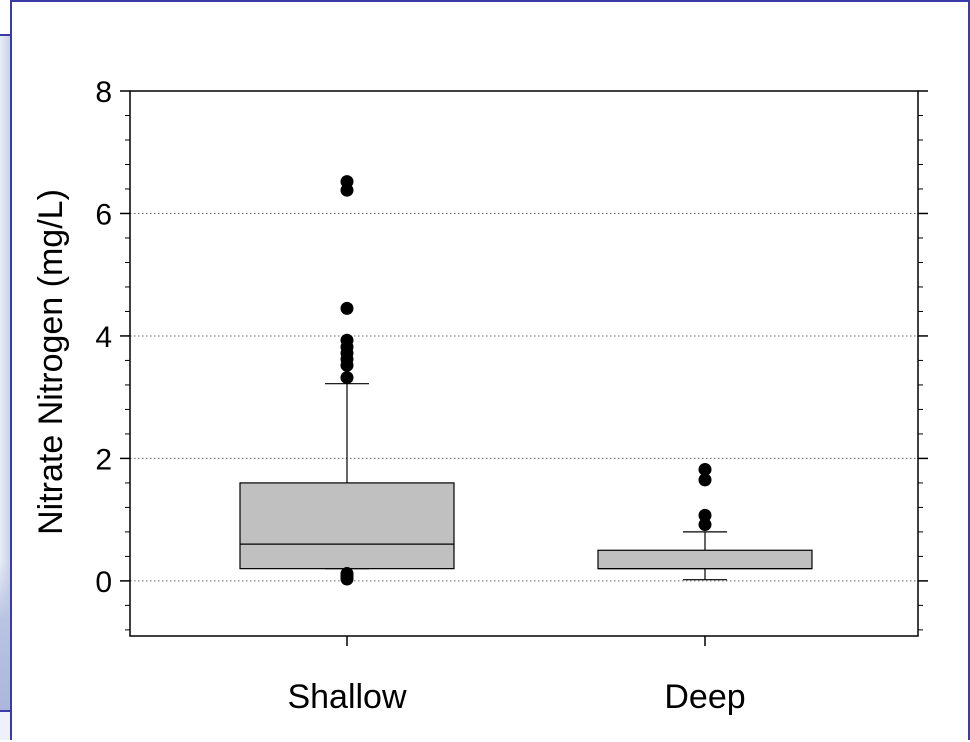 The width and height of the screenshot is (970, 742). Describe the element at coordinates (5, 388) in the screenshot. I see `background-window-strip` at that location.